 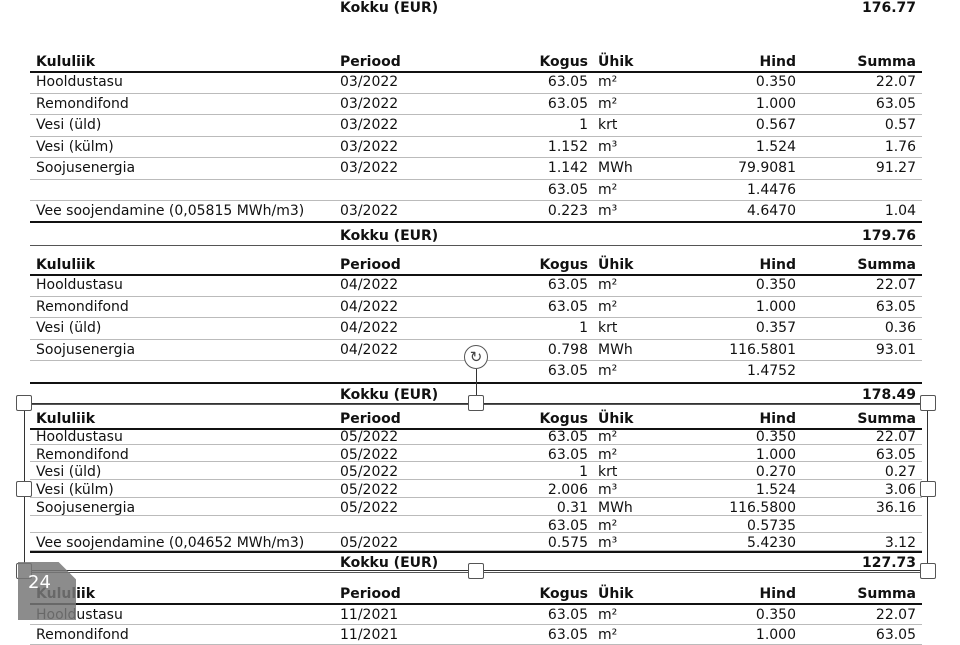 What do you see at coordinates (888, 236) in the screenshot?
I see `cell-sum: 179.76` at bounding box center [888, 236].